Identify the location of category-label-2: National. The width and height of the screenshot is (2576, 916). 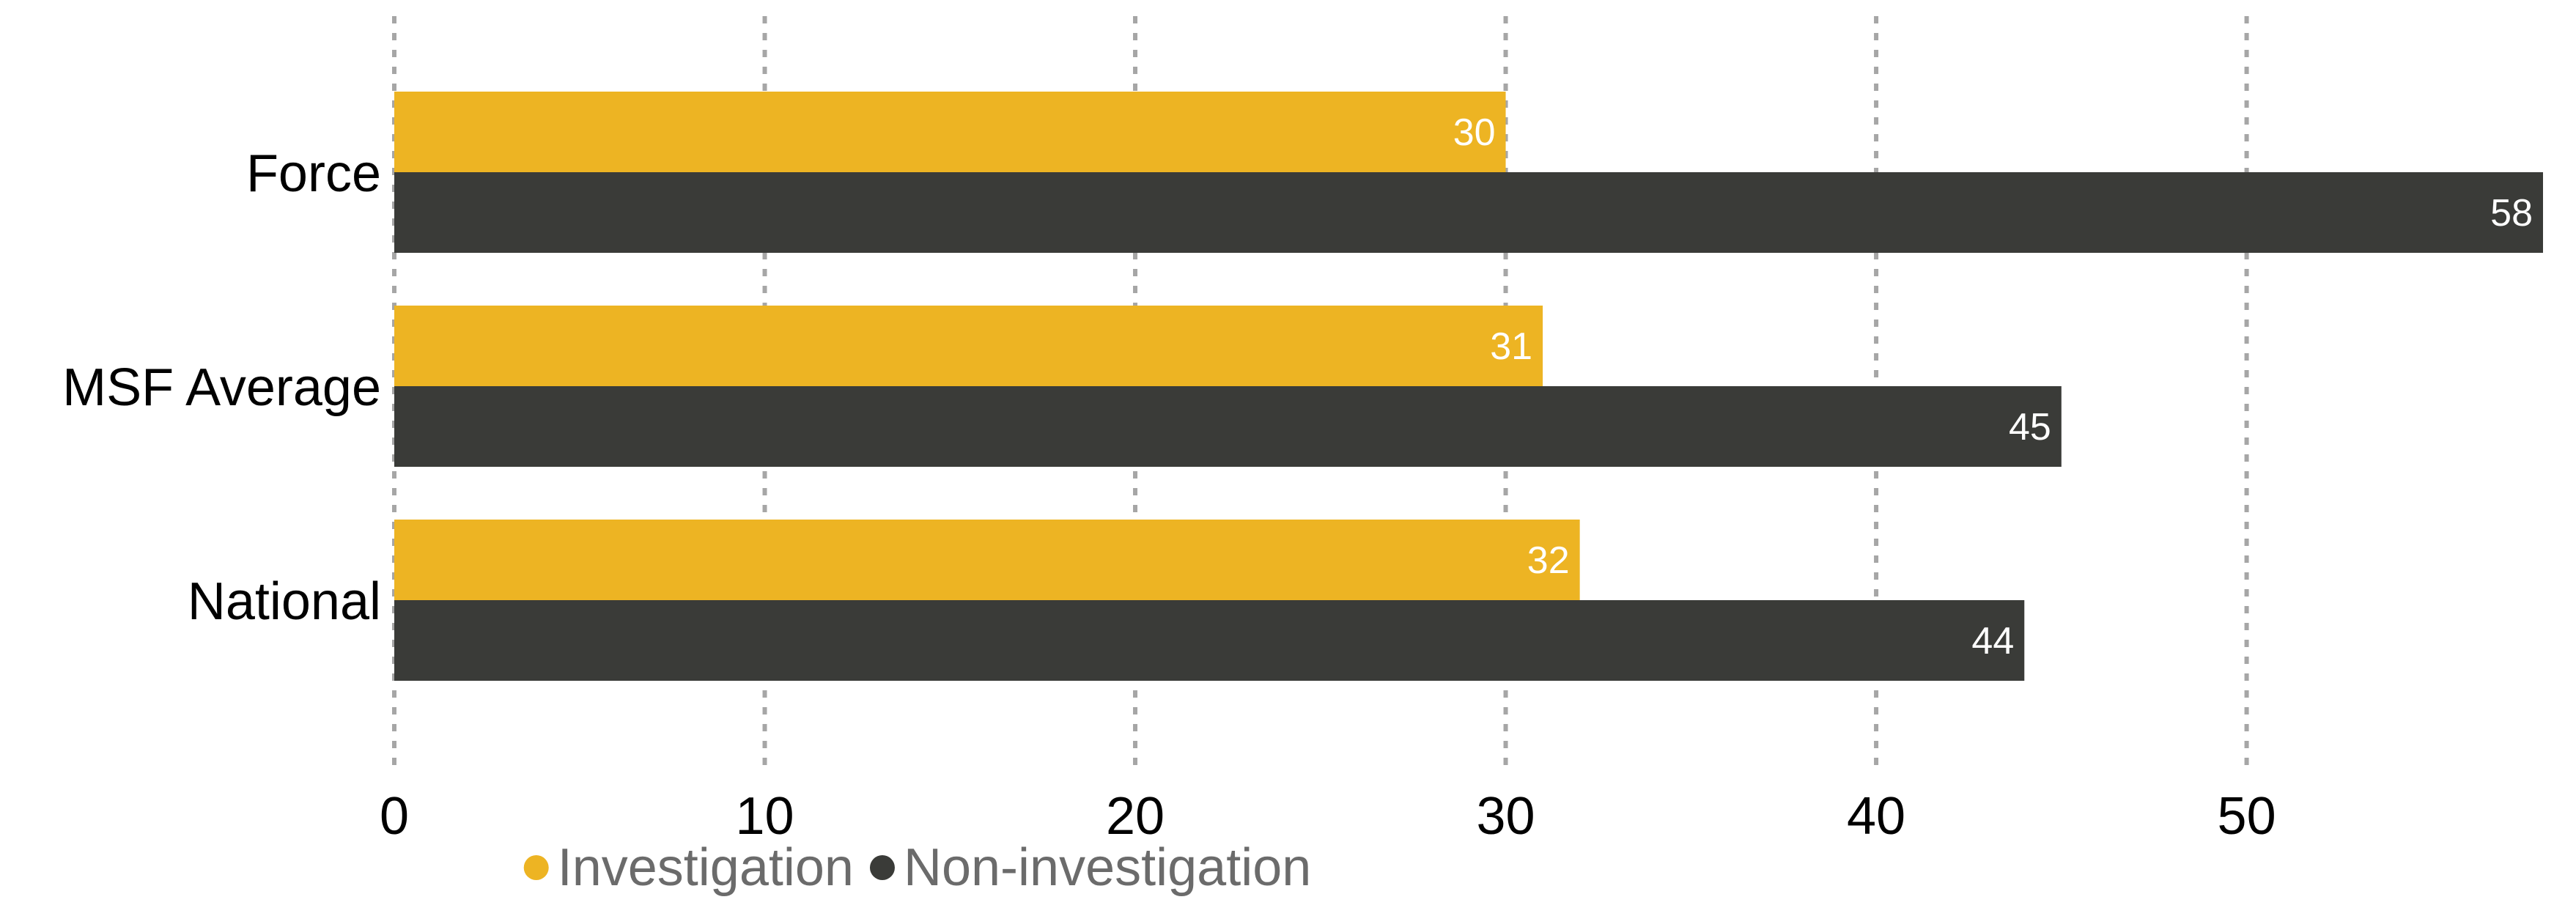
(284, 601).